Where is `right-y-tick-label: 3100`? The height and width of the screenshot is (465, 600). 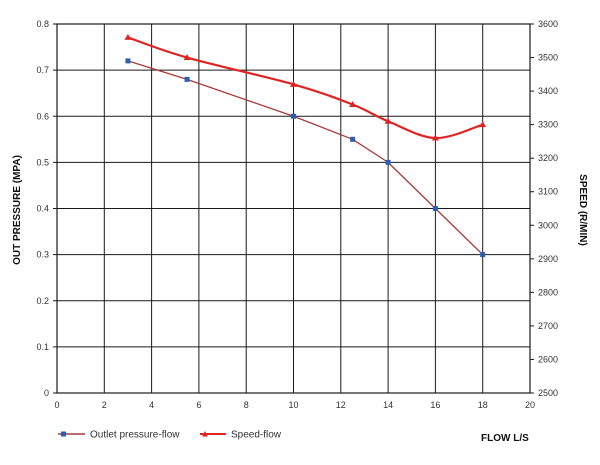 right-y-tick-label: 3100 is located at coordinates (548, 192).